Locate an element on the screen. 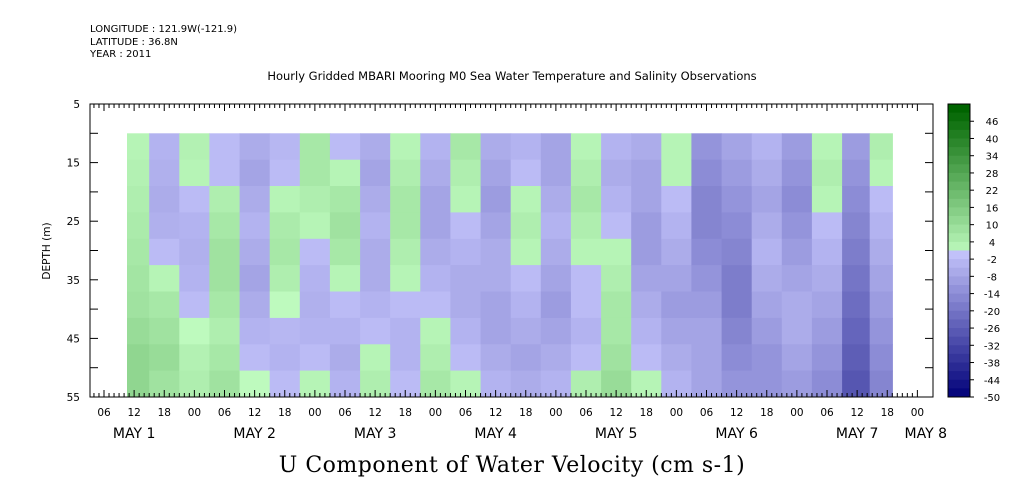  y-tick-label: 45 is located at coordinates (73, 339).